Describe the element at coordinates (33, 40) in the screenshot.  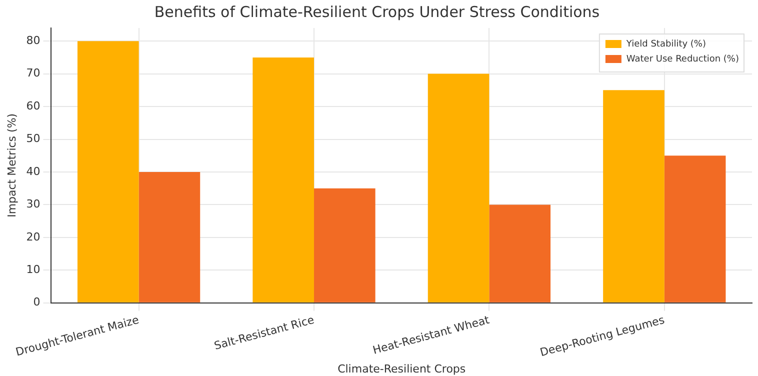
I see `y-tick-label: 80` at that location.